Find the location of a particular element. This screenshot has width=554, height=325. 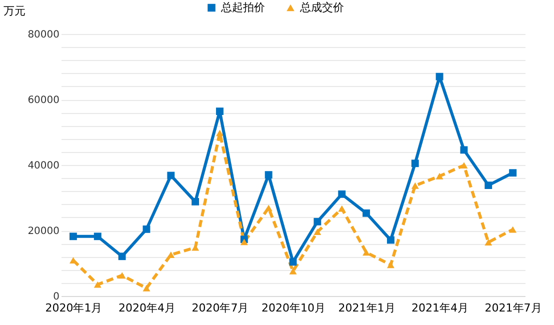

x-tick-label: 2020年10月 is located at coordinates (294, 308).